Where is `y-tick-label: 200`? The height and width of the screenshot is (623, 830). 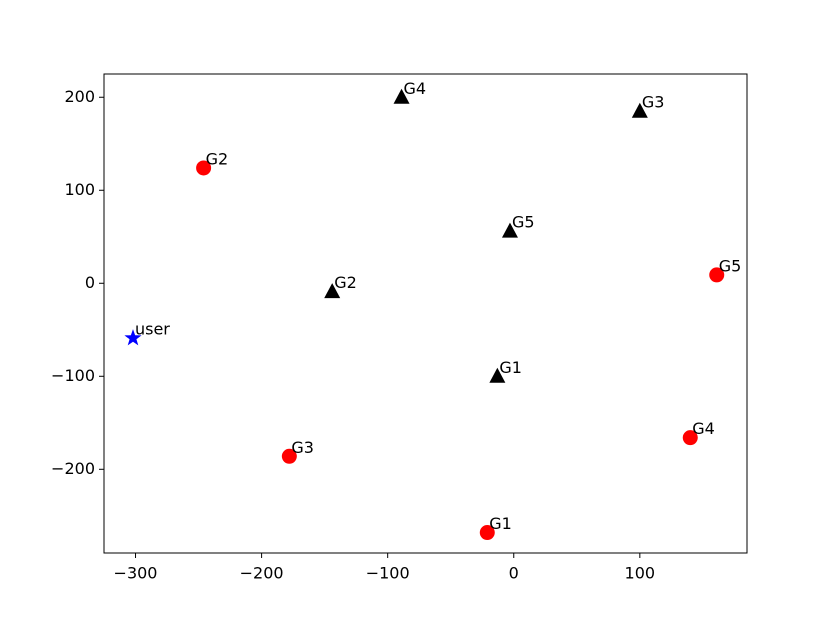
y-tick-label: 200 is located at coordinates (79, 96).